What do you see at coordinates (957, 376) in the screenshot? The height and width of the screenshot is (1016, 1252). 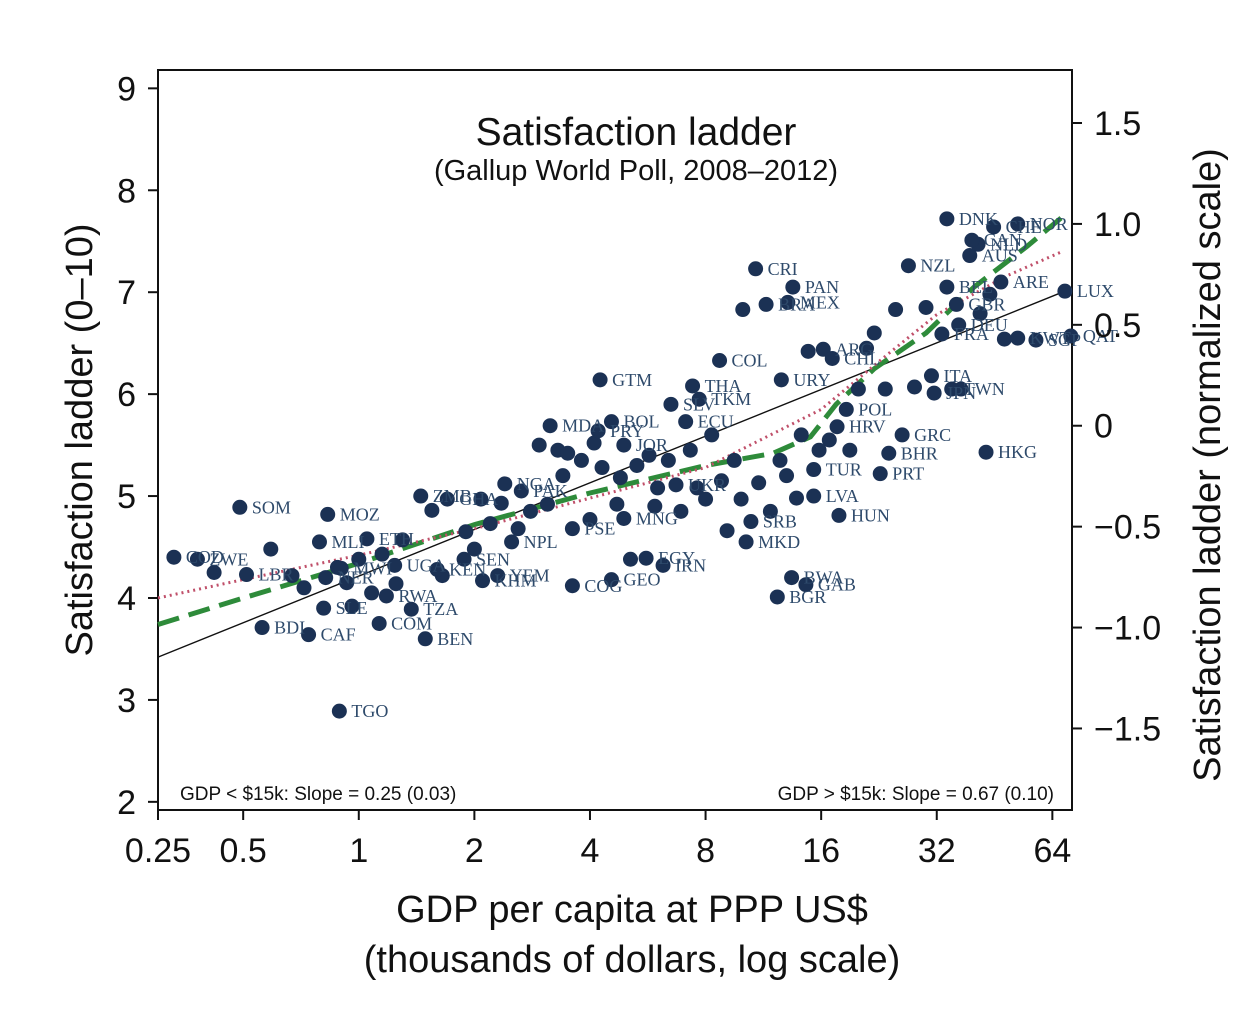 I see `point-label-ita: ITA` at bounding box center [957, 376].